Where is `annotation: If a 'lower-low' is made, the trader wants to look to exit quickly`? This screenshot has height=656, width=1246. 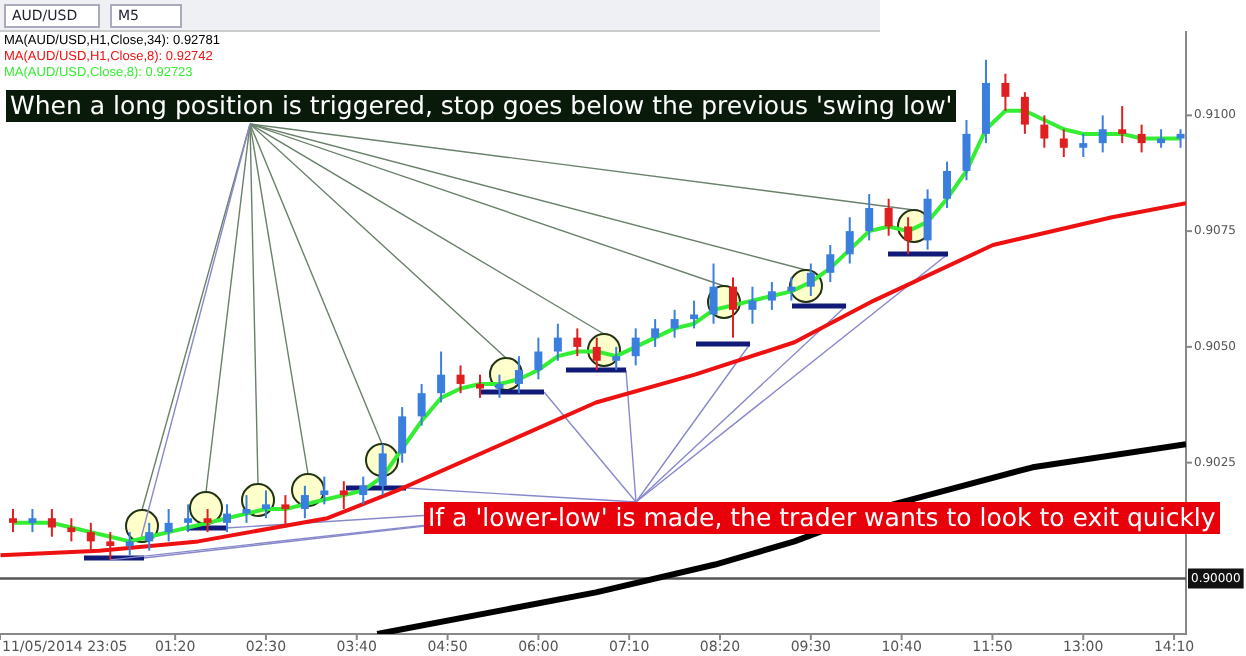
annotation: If a 'lower-low' is made, the trader wants to look to exit quickly is located at coordinates (822, 518).